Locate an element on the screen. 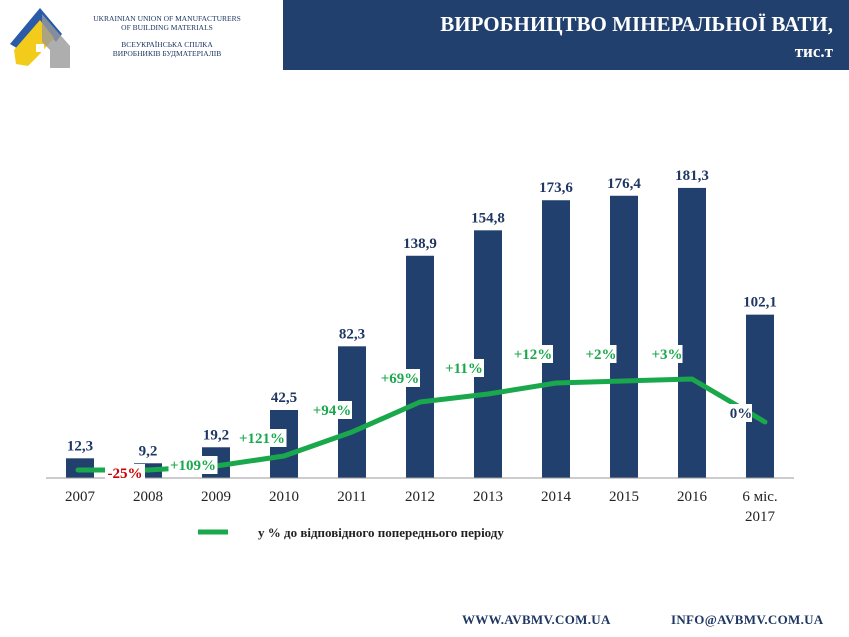 This screenshot has height=637, width=849. growth-percent-label: -25% is located at coordinates (125, 474).